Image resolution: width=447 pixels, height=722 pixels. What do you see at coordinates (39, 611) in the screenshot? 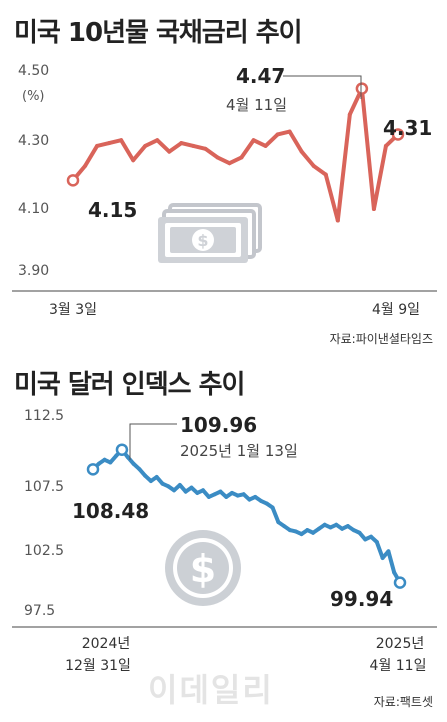
I see `y-tick-97.5: 97.5` at bounding box center [39, 611].